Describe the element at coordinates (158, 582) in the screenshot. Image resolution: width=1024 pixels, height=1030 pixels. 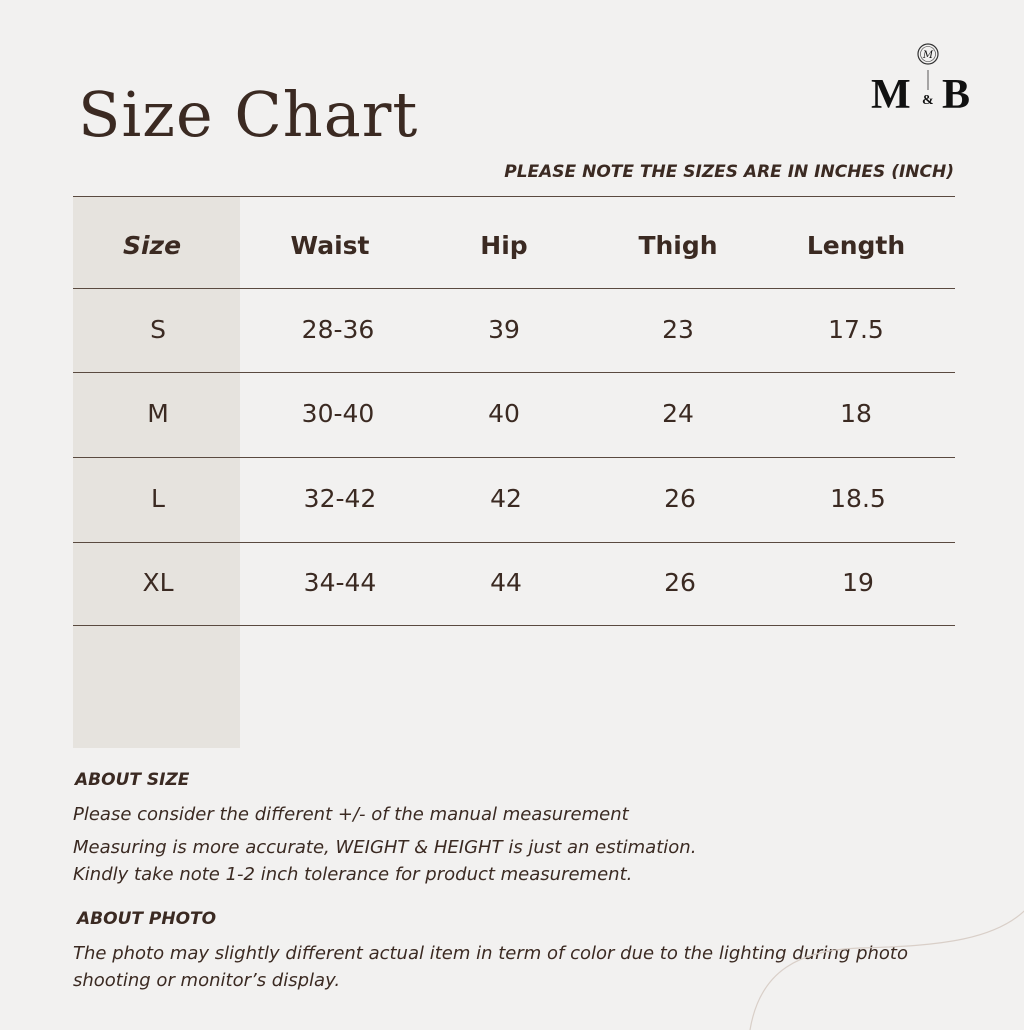
I see `cell-size: XL` at that location.